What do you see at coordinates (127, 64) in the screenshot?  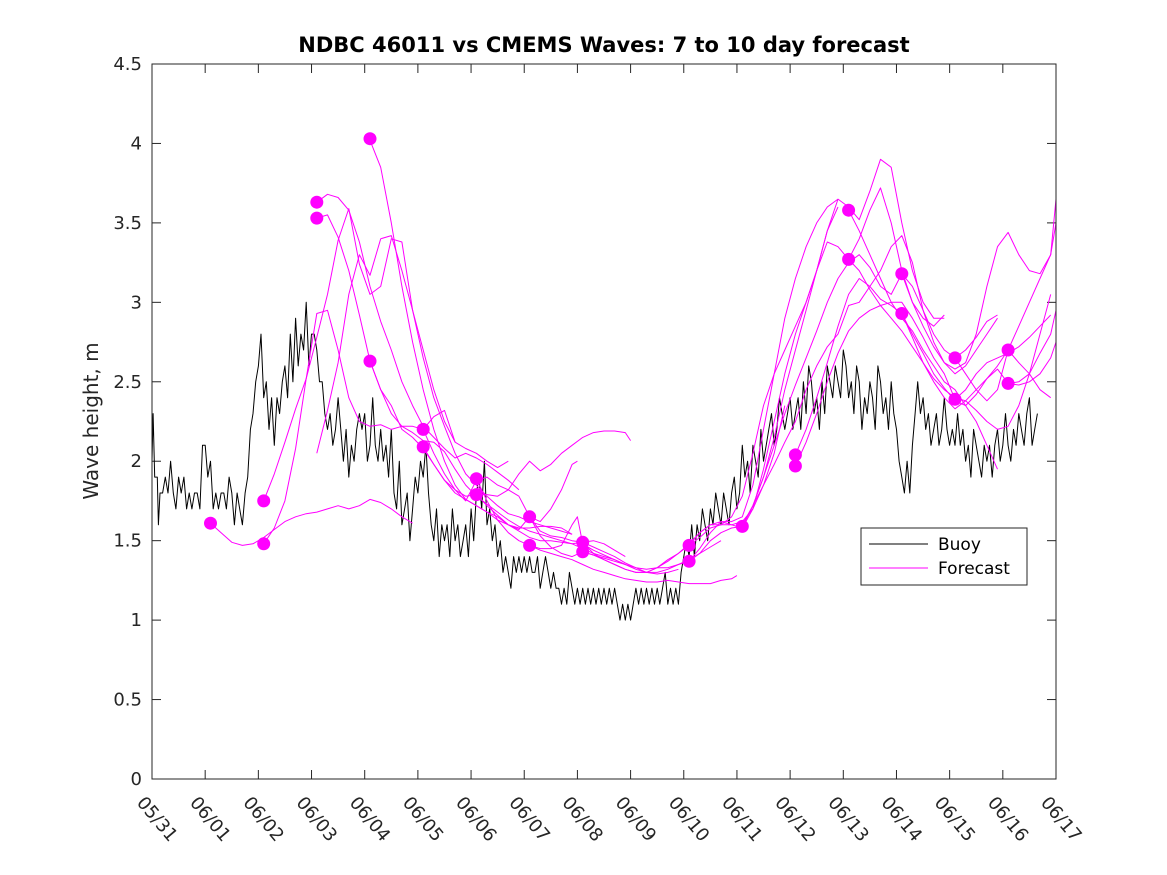 I see `y-tick-label: 4.5` at bounding box center [127, 64].